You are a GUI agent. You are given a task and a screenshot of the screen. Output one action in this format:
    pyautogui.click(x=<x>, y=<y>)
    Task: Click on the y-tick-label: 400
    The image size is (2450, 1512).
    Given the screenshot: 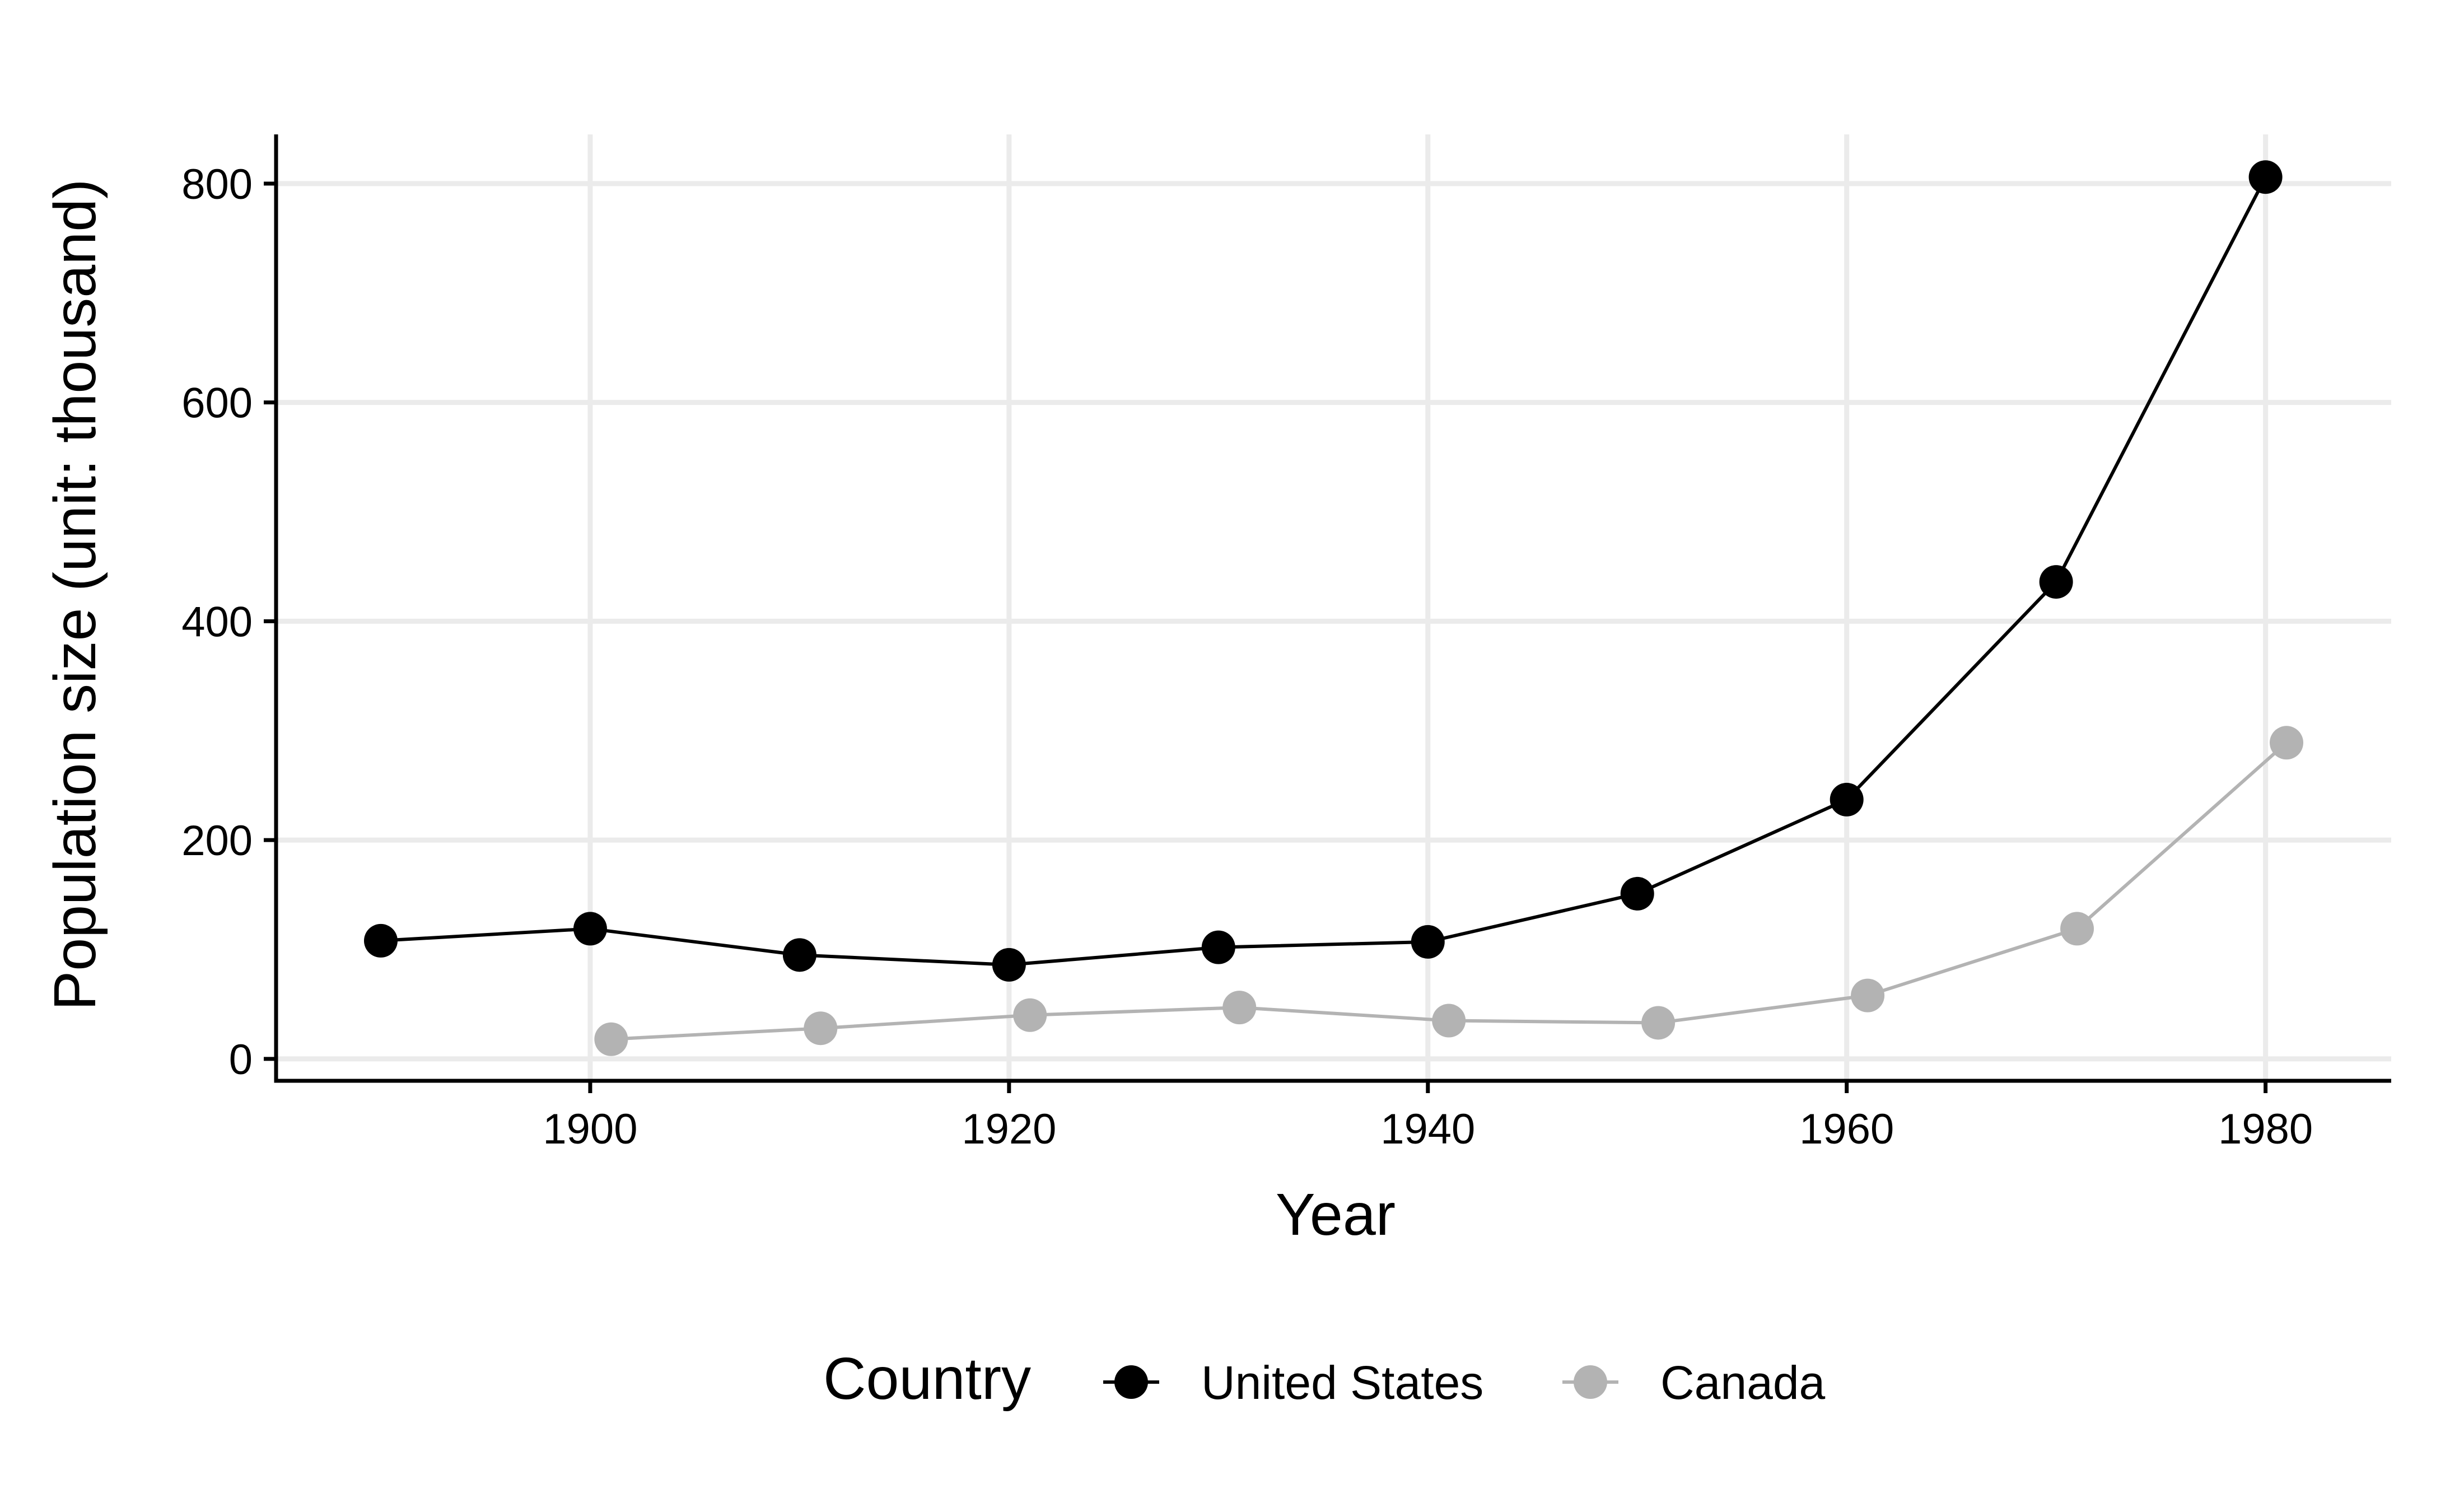 What is the action you would take?
    pyautogui.click(x=217, y=622)
    